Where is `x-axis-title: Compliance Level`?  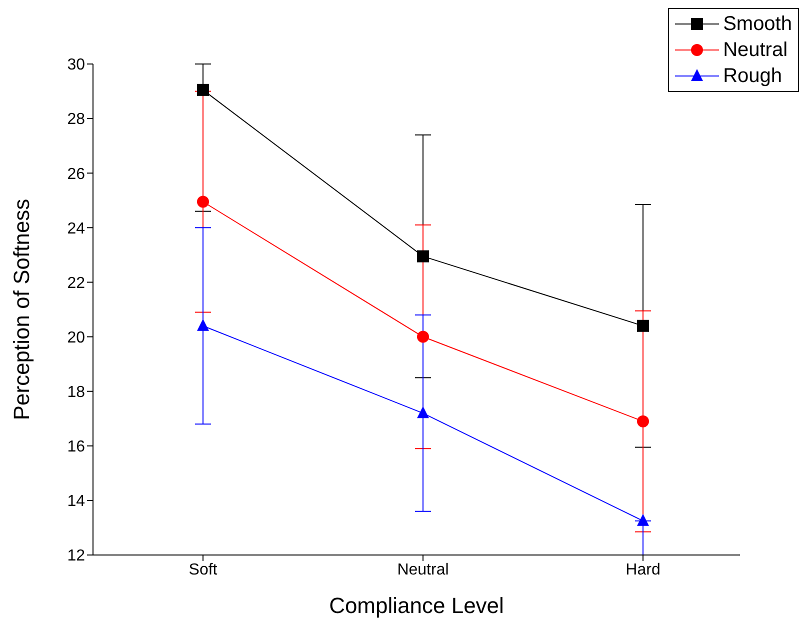 x-axis-title: Compliance Level is located at coordinates (416, 605).